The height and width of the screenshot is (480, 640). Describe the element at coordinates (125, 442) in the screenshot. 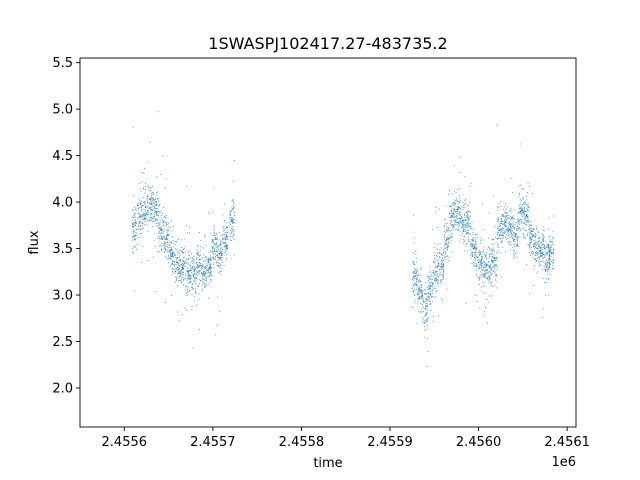

I see `x-tick-label: 2.4556` at that location.